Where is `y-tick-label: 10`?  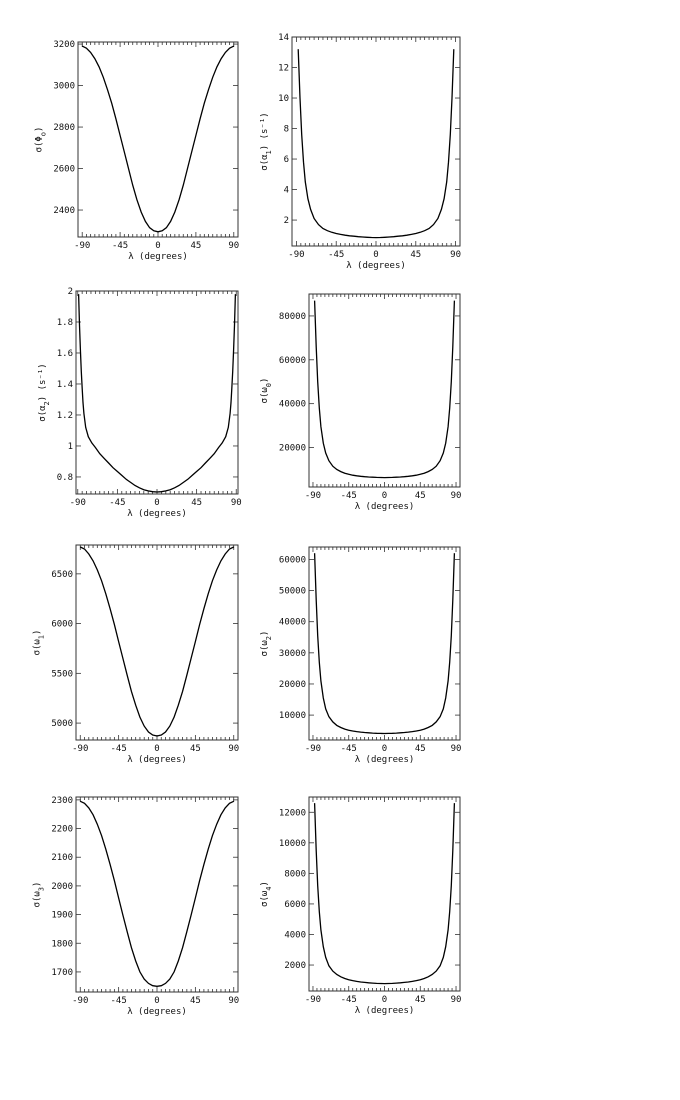
y-tick-label: 10 is located at coordinates (283, 99).